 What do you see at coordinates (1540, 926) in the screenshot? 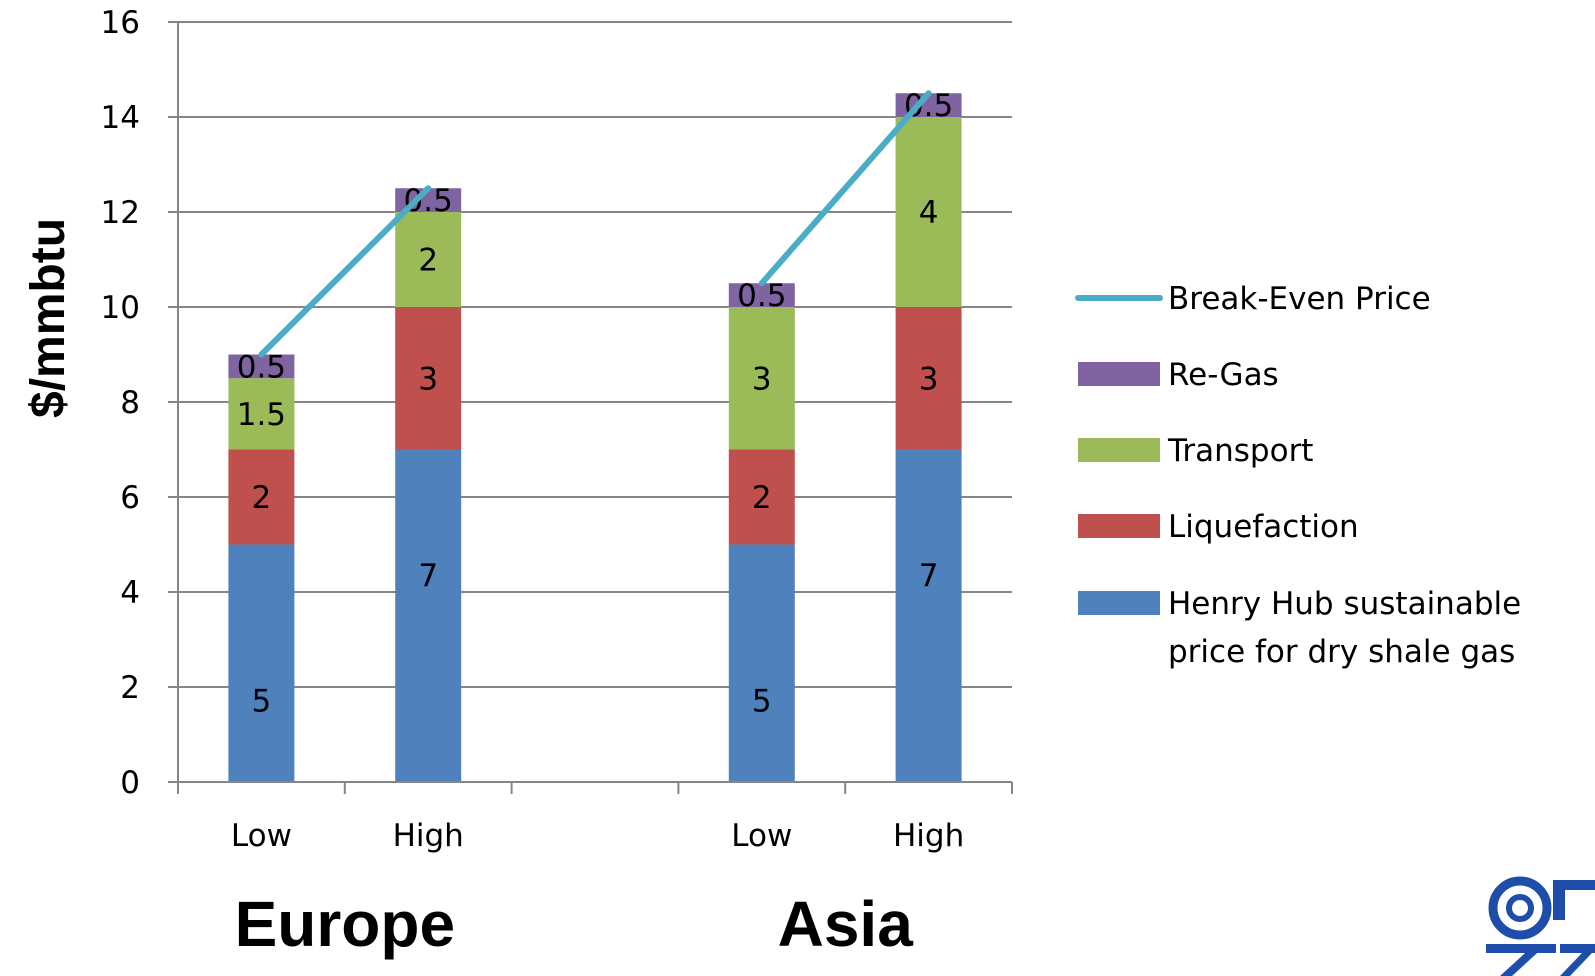
I see `logo-mark` at bounding box center [1540, 926].